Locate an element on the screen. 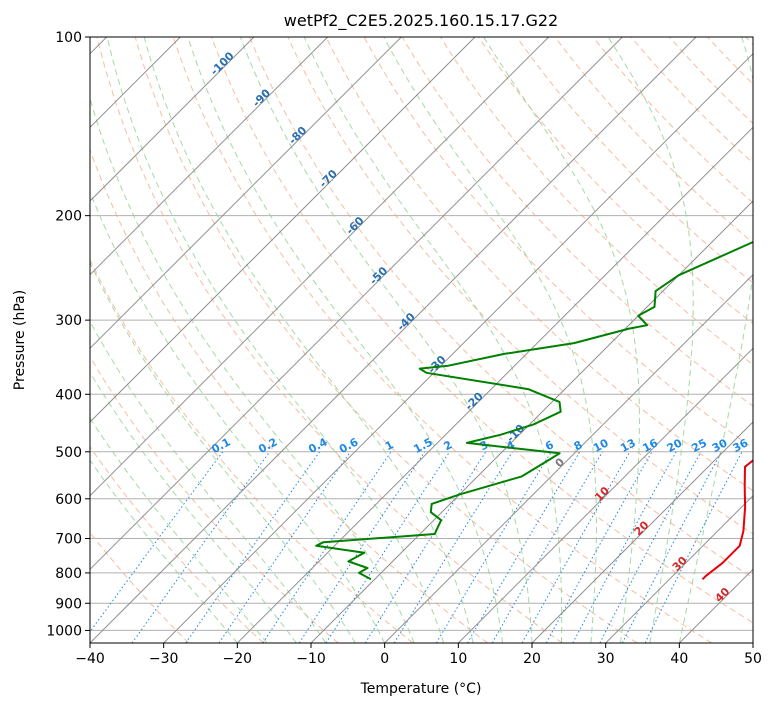 The image size is (775, 708). y-tick-label: 400 is located at coordinates (68, 395).